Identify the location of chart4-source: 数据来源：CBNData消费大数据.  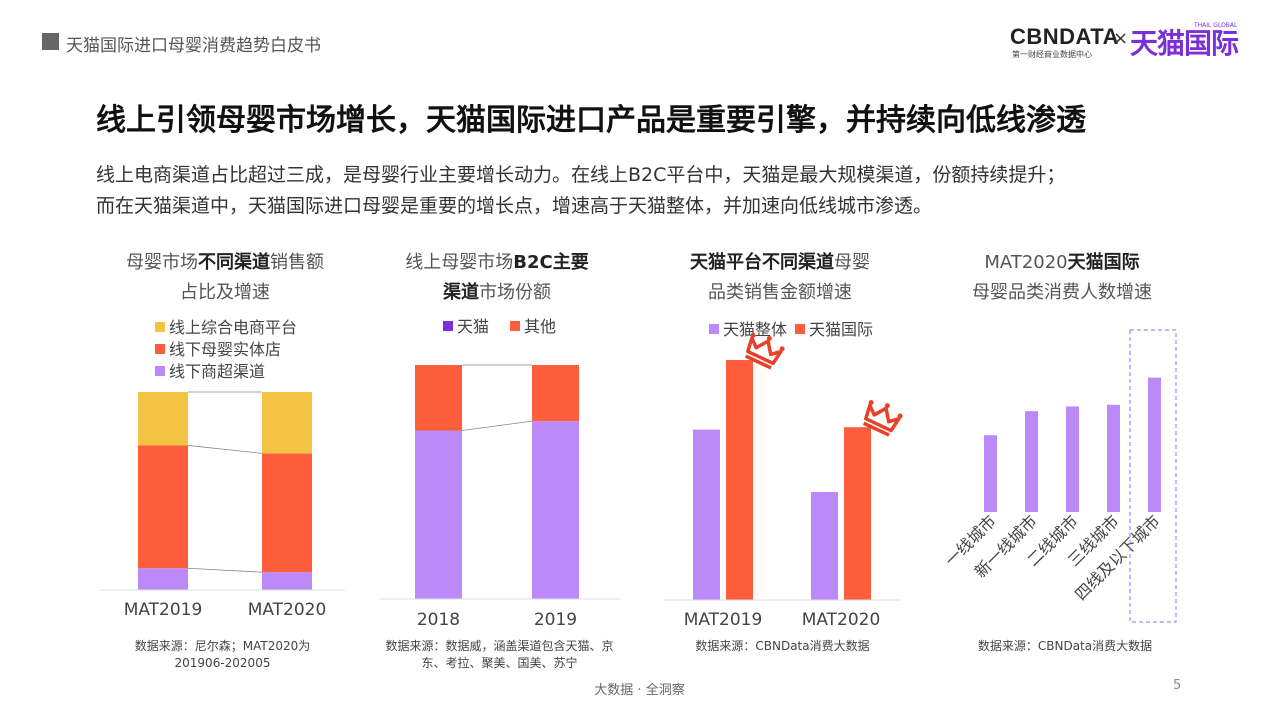
(1065, 646).